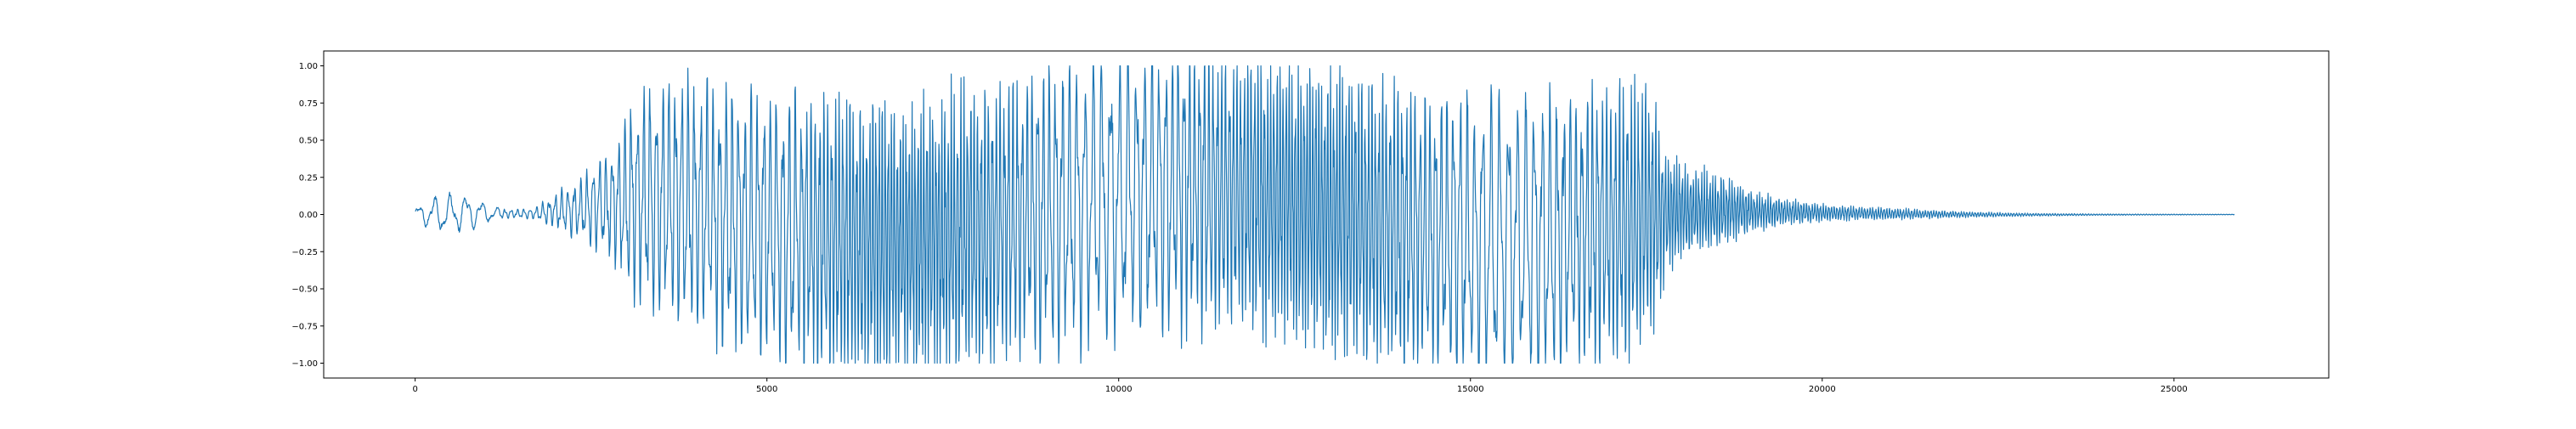 The image size is (2576, 429). What do you see at coordinates (1470, 389) in the screenshot?
I see `x-tick-label: 15000` at bounding box center [1470, 389].